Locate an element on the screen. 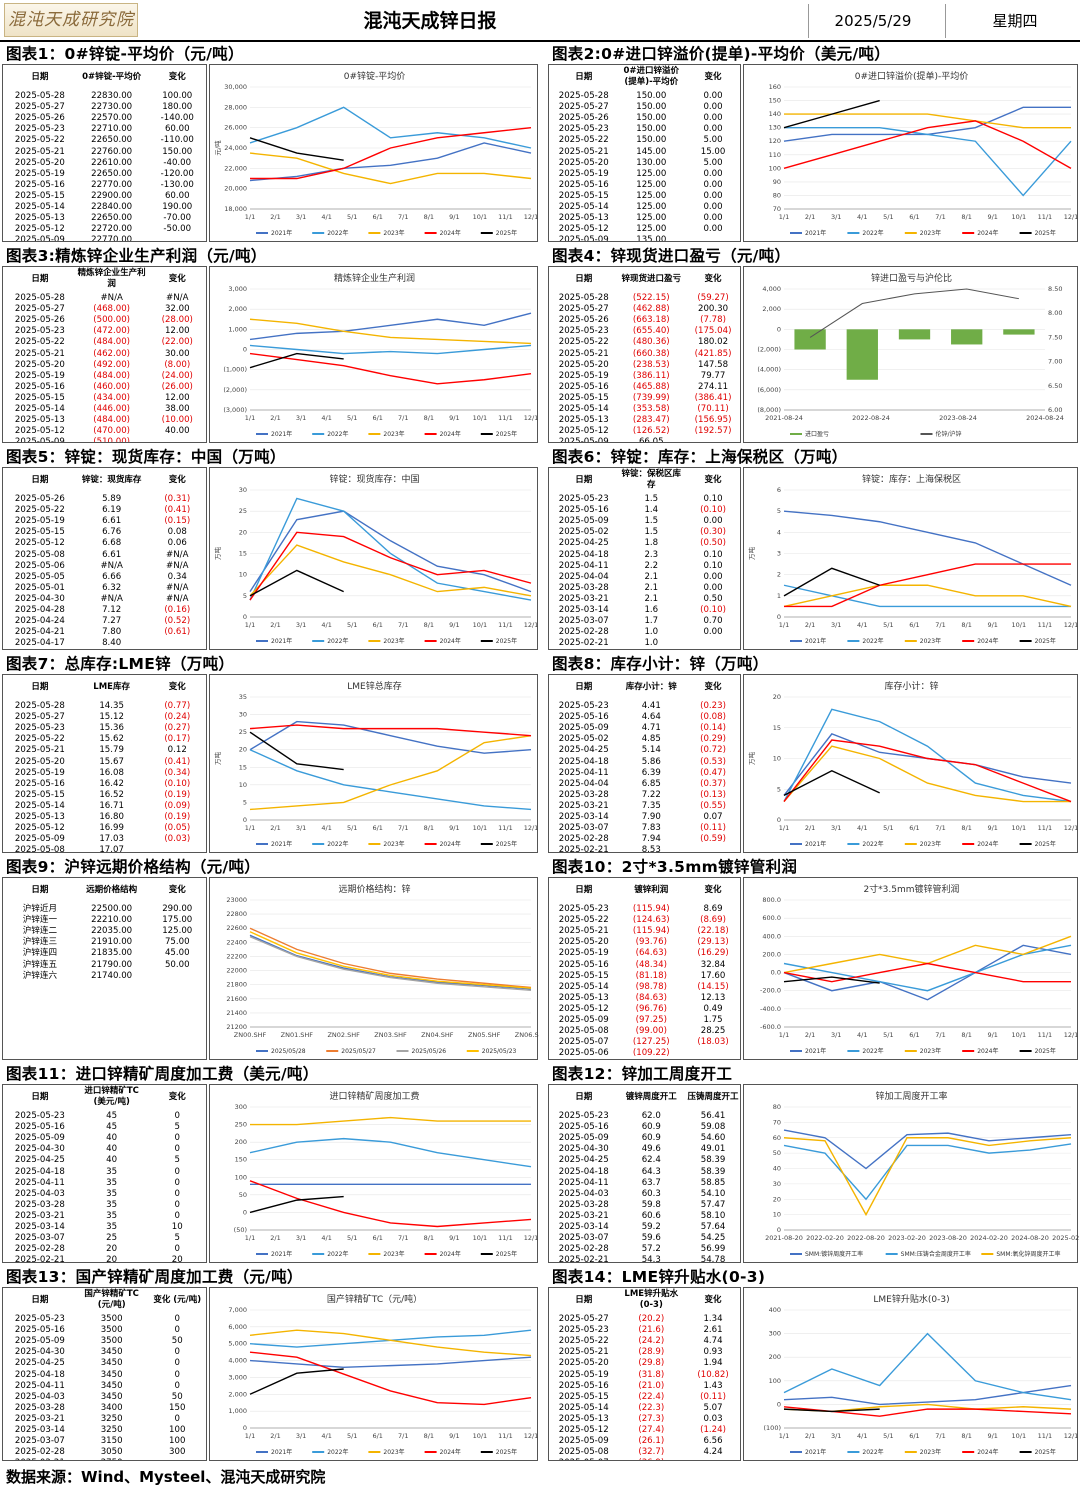  x-tick-label: 2022-08-24 is located at coordinates (871, 418).